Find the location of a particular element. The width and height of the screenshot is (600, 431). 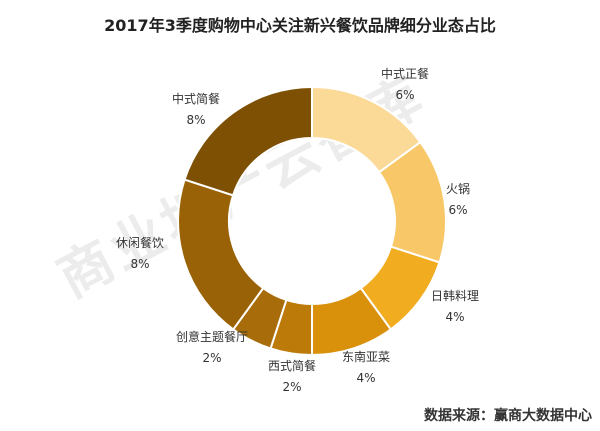

source-note: 数据来源：赢商大数据中心 is located at coordinates (508, 416).